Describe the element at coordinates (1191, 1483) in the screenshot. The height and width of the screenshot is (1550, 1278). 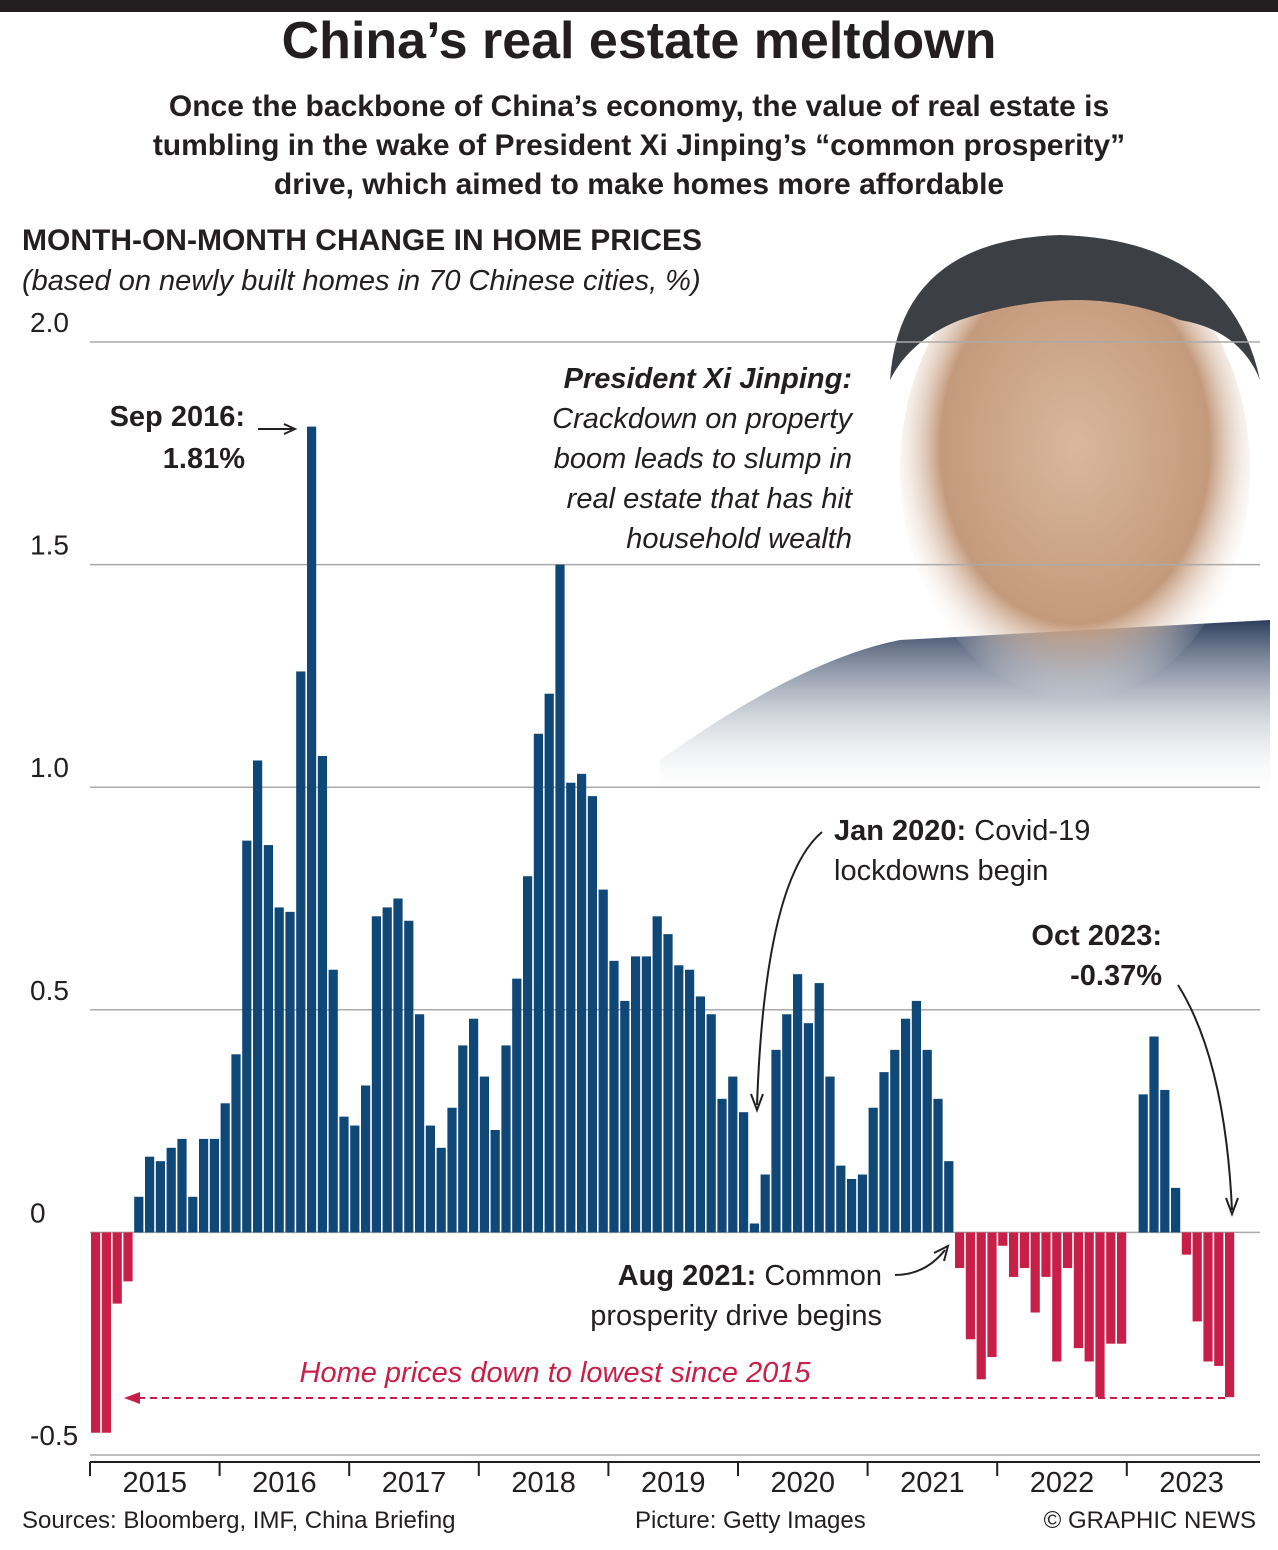
I see `x-tick-label: 2023` at that location.